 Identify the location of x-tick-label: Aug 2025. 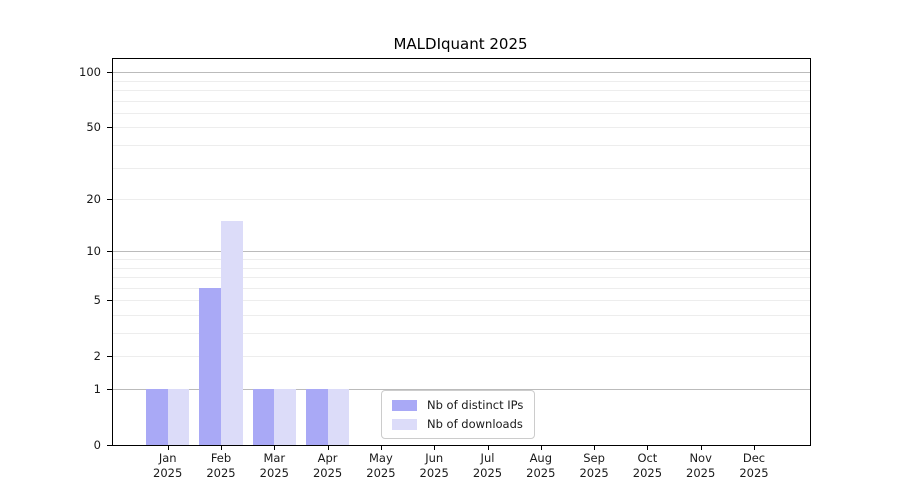
(541, 465).